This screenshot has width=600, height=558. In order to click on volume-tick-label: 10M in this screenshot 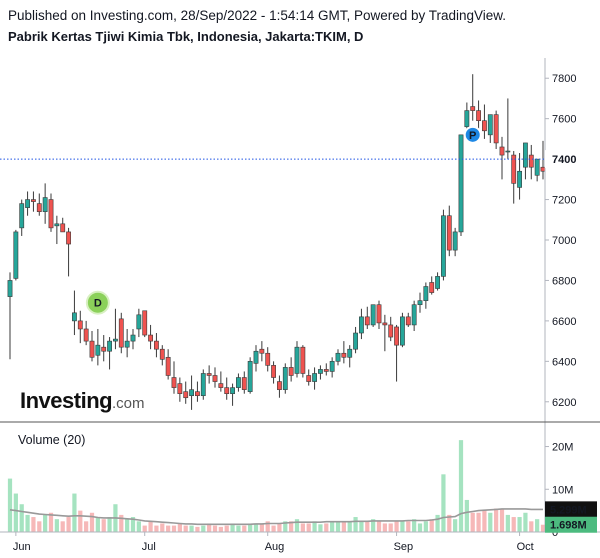, I will do `click(562, 490)`.